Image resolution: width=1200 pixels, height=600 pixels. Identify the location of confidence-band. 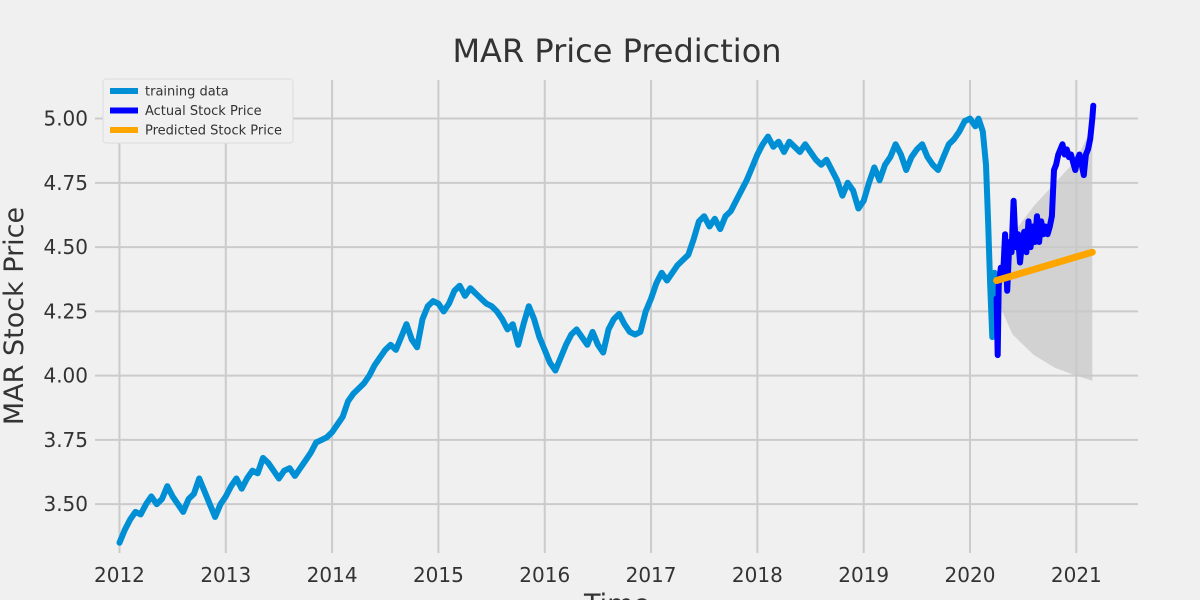
(1044, 253).